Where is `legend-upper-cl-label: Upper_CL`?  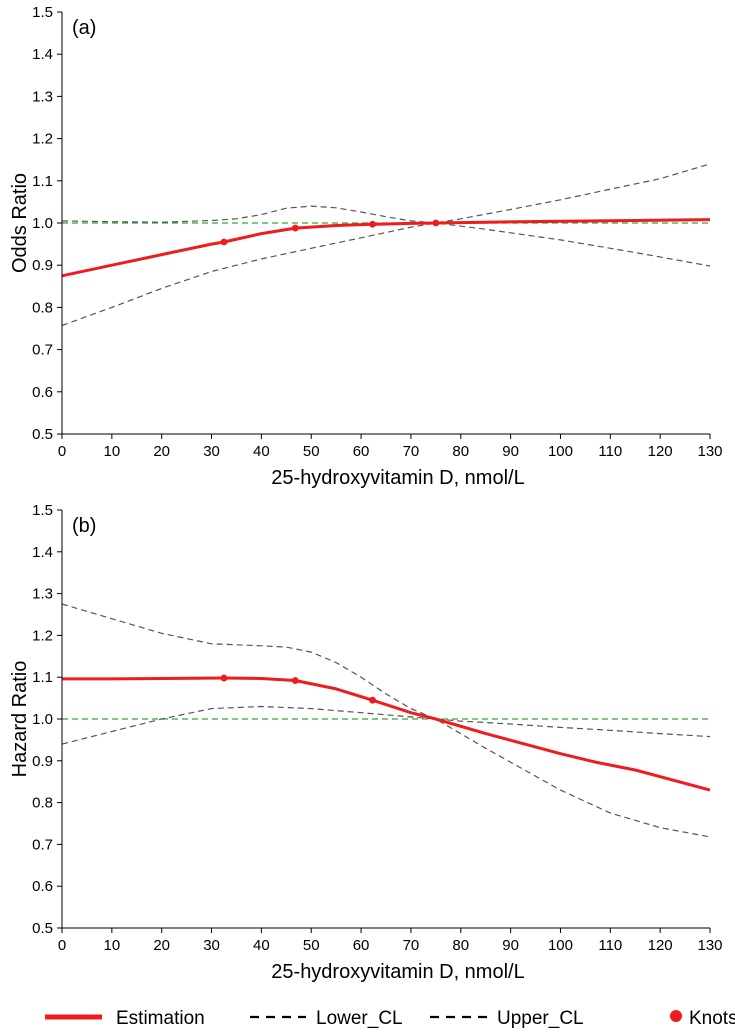 legend-upper-cl-label: Upper_CL is located at coordinates (540, 1018).